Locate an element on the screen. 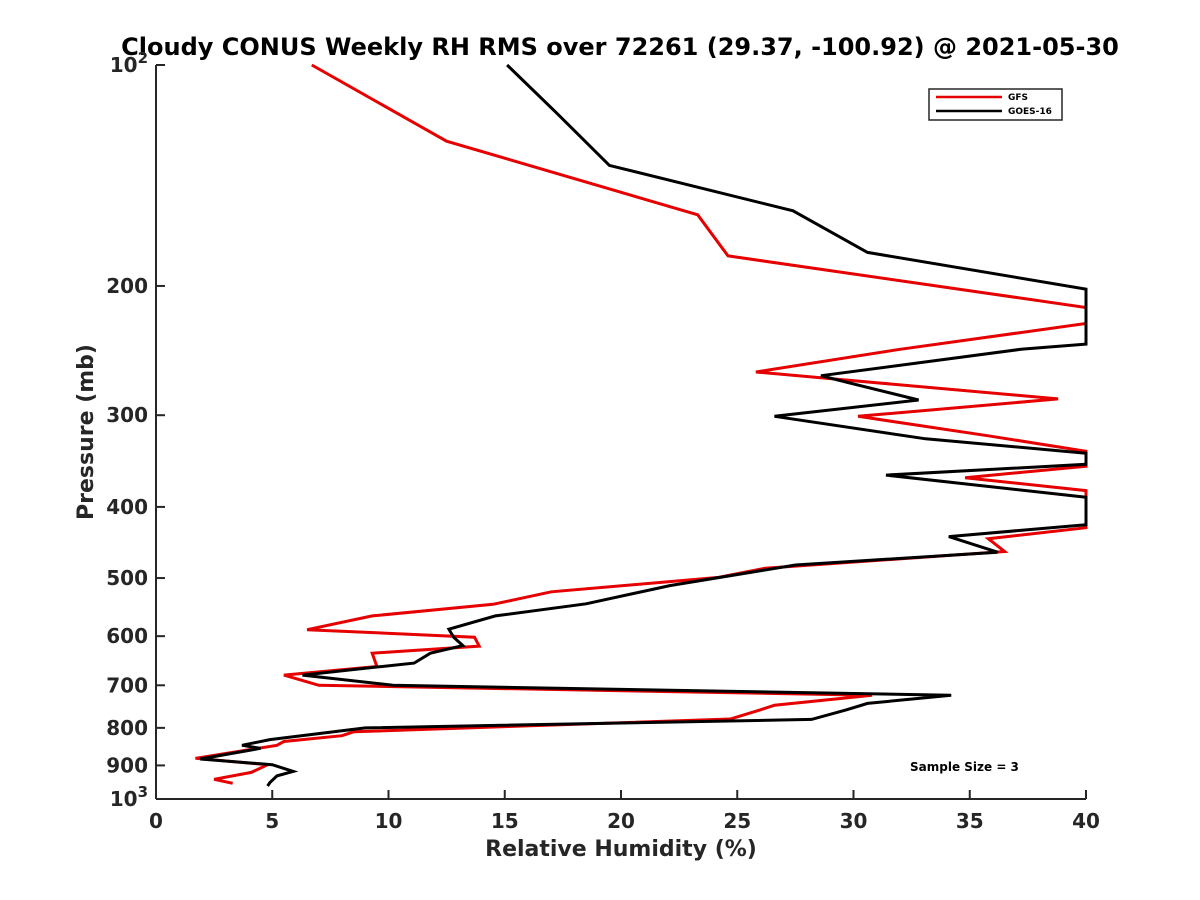 The image size is (1200, 900). y-tick-label: 10³ is located at coordinates (129, 797).